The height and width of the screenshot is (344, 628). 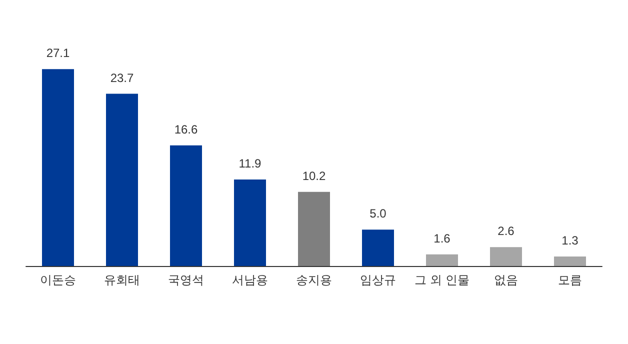 What do you see at coordinates (250, 280) in the screenshot?
I see `x-tick-label: 서남용` at bounding box center [250, 280].